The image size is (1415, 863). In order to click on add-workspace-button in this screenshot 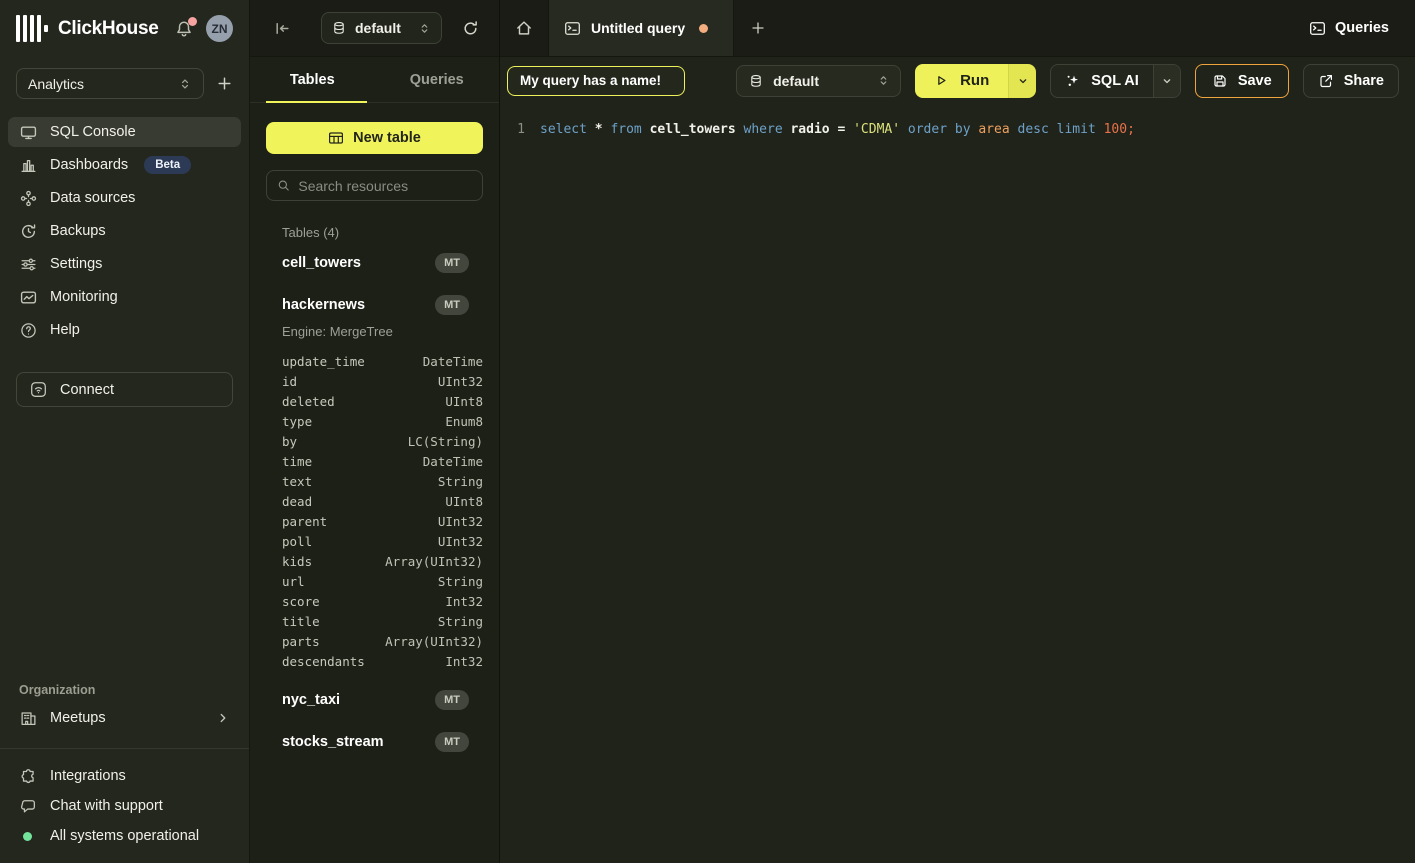, I will do `click(224, 83)`.